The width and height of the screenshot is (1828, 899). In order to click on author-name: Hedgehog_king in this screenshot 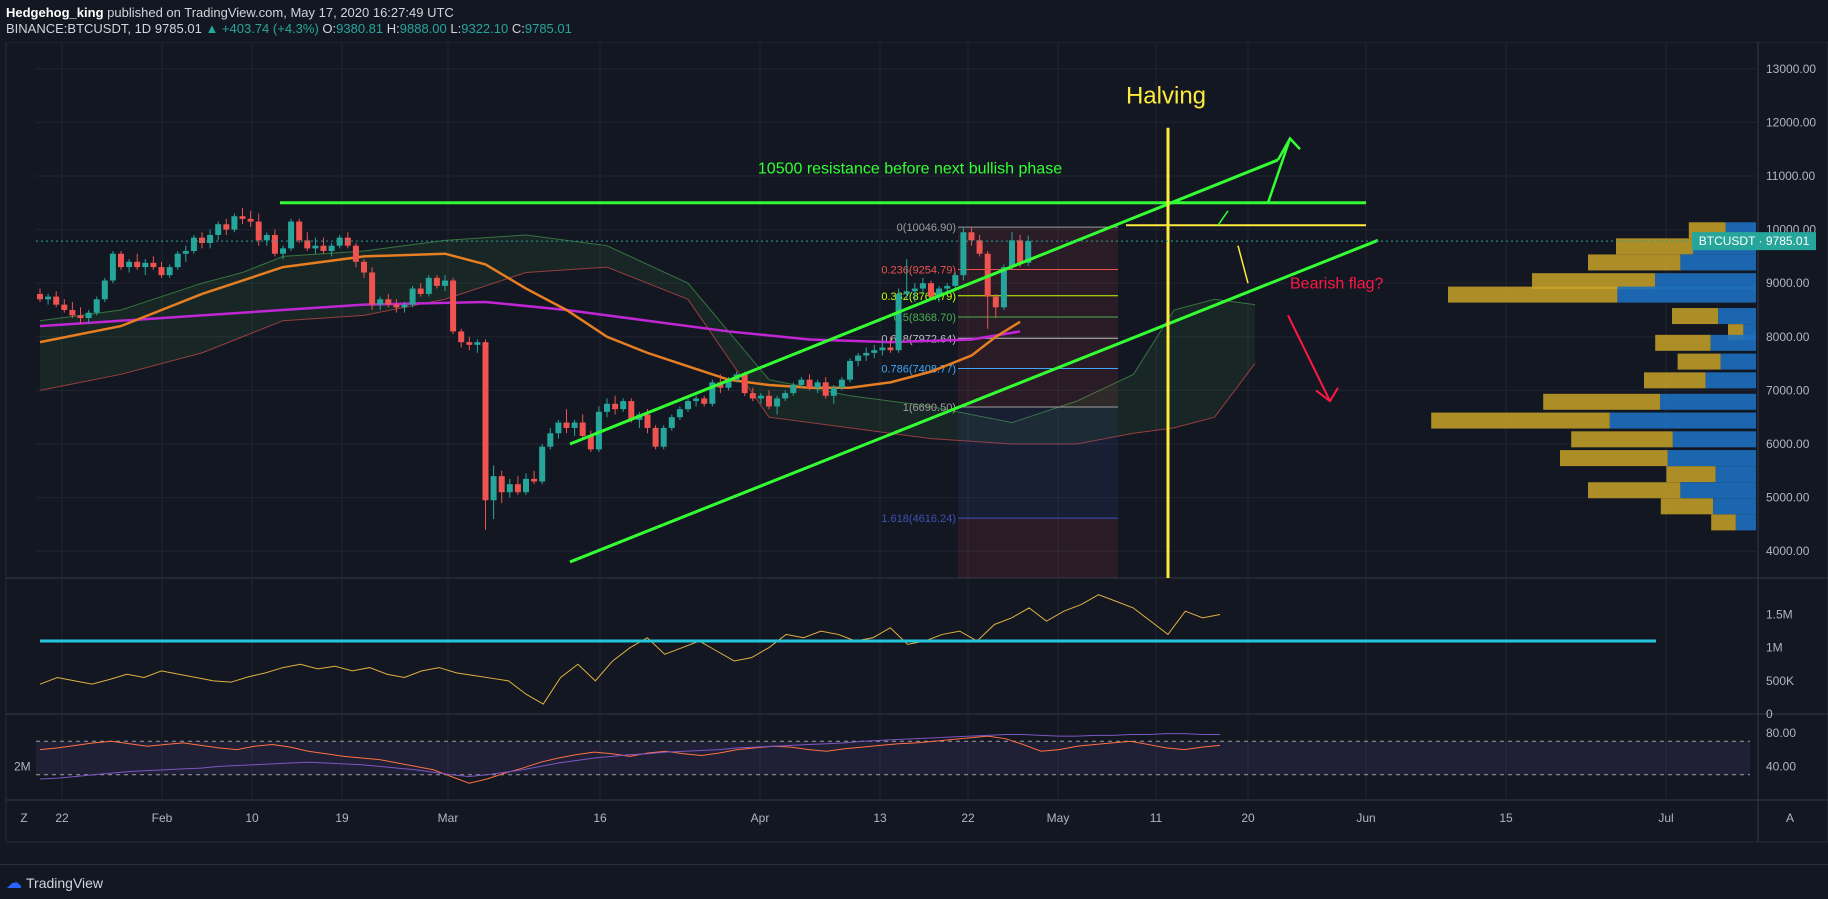, I will do `click(55, 12)`.